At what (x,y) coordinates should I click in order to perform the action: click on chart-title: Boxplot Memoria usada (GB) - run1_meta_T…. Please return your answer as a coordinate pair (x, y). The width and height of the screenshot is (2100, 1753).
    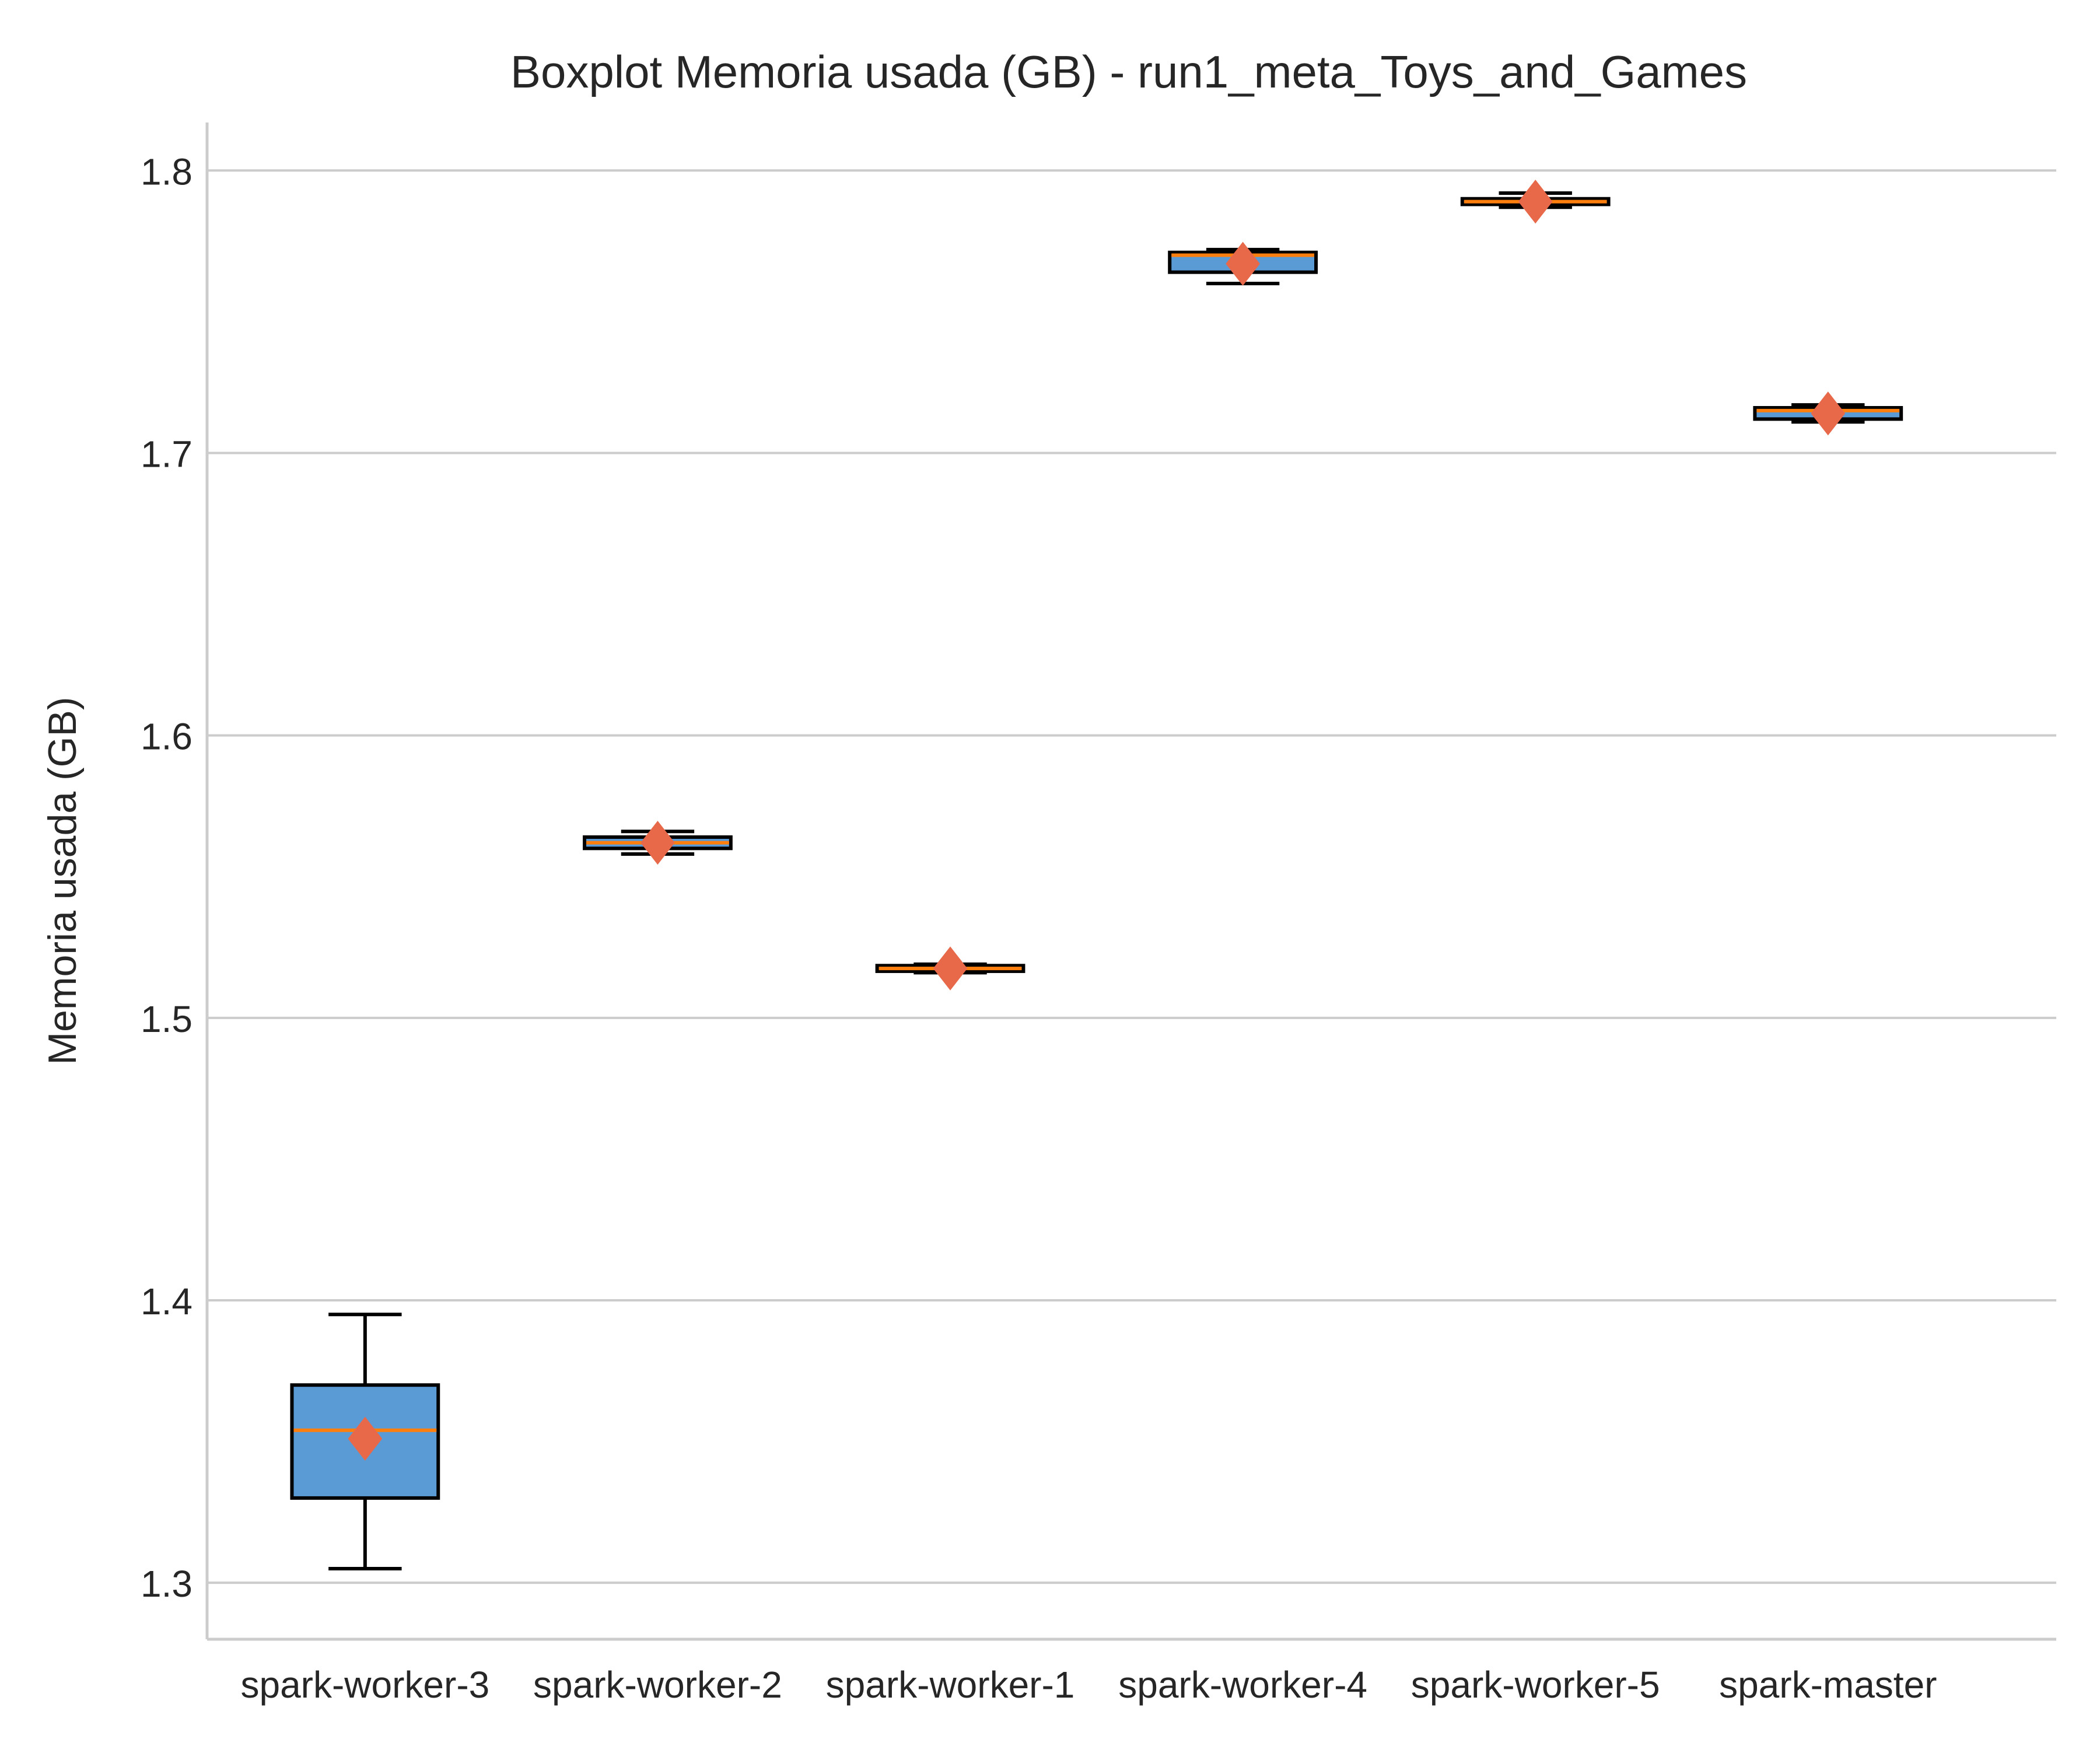
    Looking at the image, I should click on (1128, 71).